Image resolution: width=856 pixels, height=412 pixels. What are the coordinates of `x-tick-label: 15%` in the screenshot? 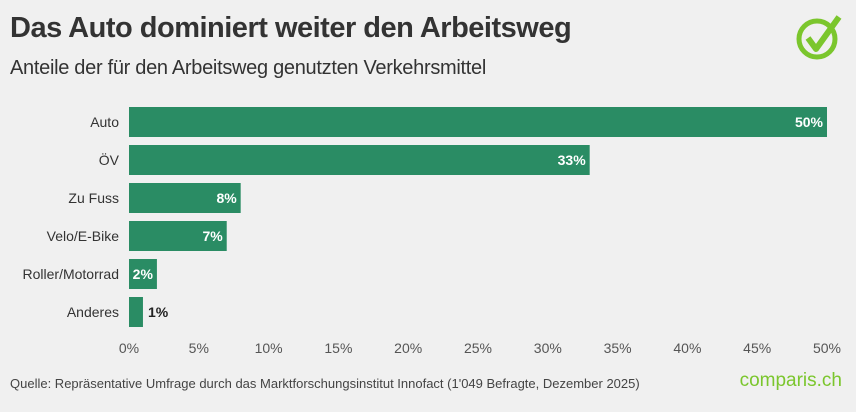 It's located at (338, 348).